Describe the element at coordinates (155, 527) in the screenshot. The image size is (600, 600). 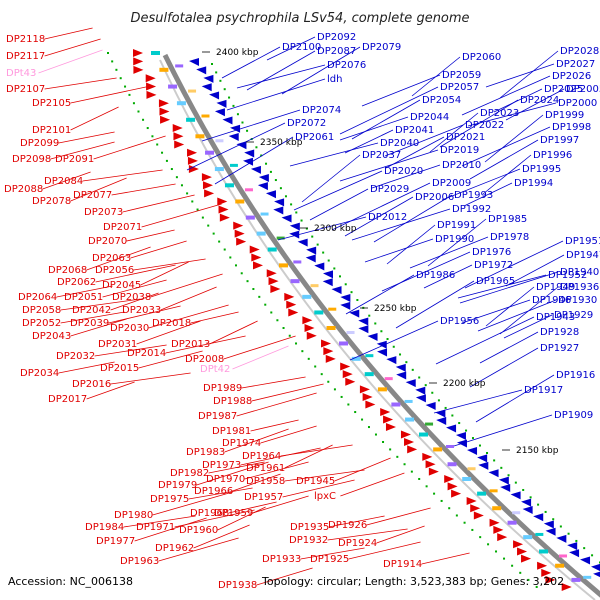
I see `gene-label-left: DP1971` at that location.